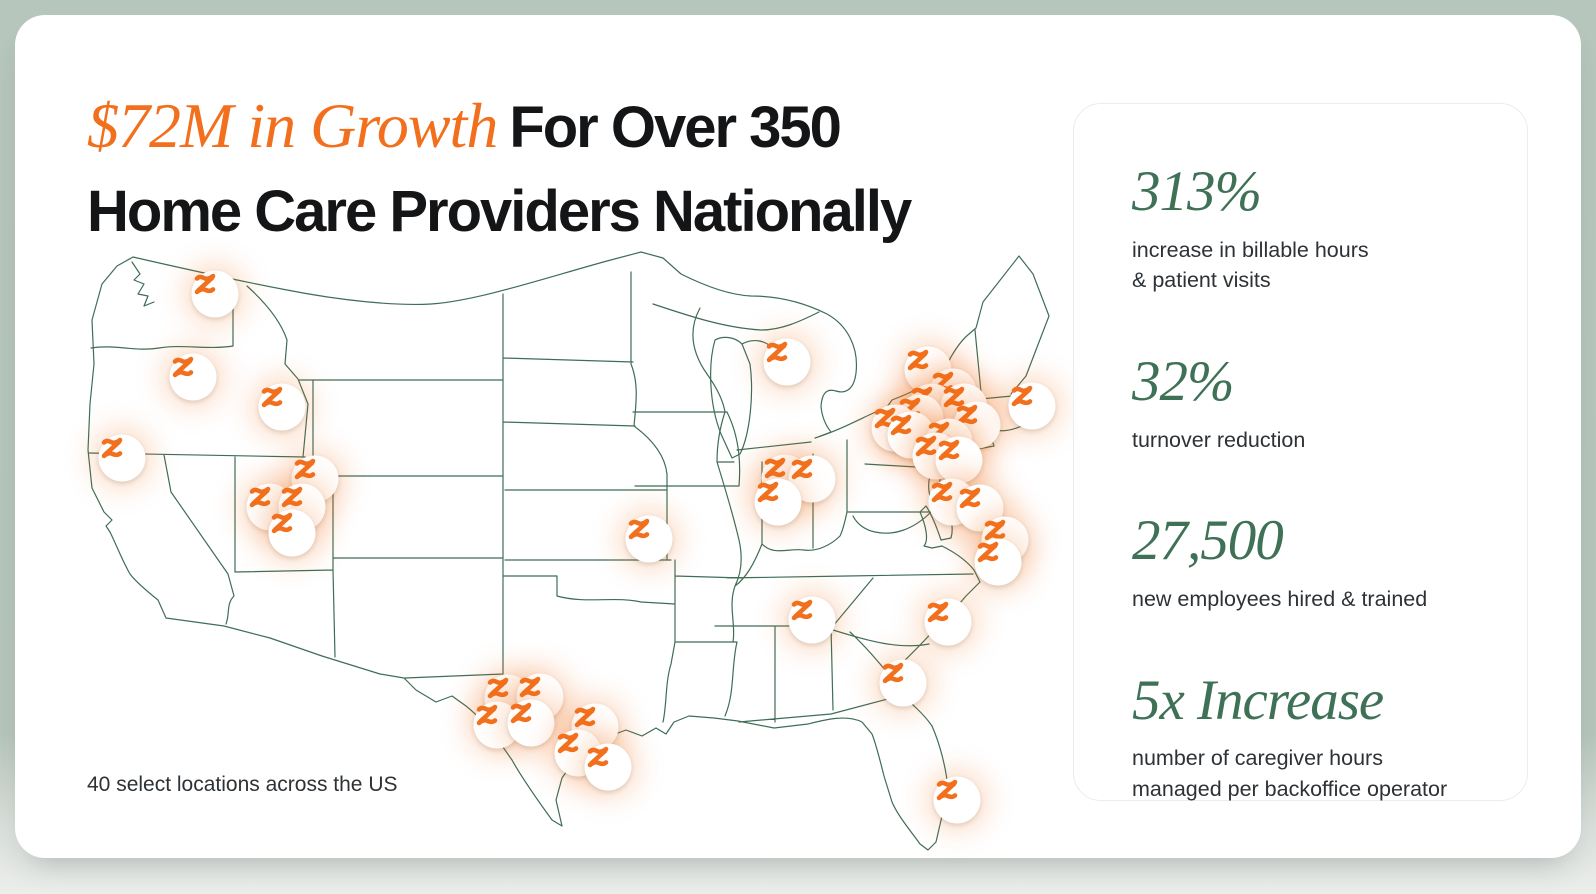 The image size is (1596, 894). What do you see at coordinates (292, 126) in the screenshot?
I see `title-accent: $72M in Growth` at bounding box center [292, 126].